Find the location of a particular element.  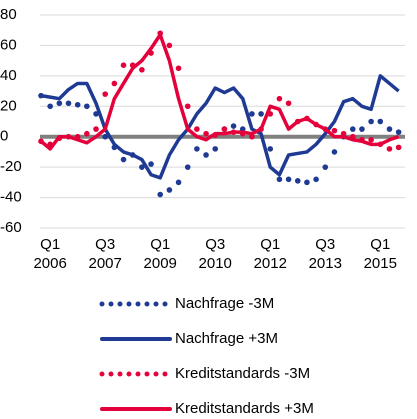

x-tick-label-line: 2007 is located at coordinates (105, 263).